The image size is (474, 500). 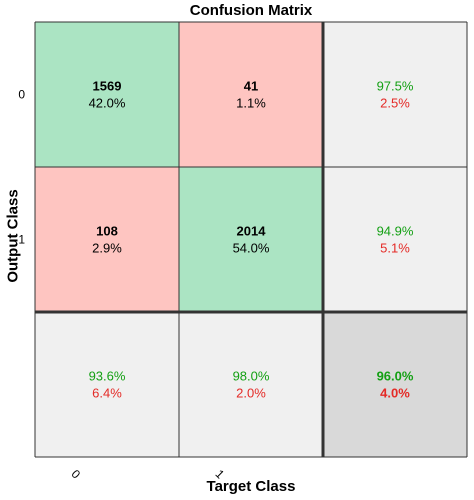 I want to click on column-summary-correct-1: 98.0%, so click(x=251, y=376).